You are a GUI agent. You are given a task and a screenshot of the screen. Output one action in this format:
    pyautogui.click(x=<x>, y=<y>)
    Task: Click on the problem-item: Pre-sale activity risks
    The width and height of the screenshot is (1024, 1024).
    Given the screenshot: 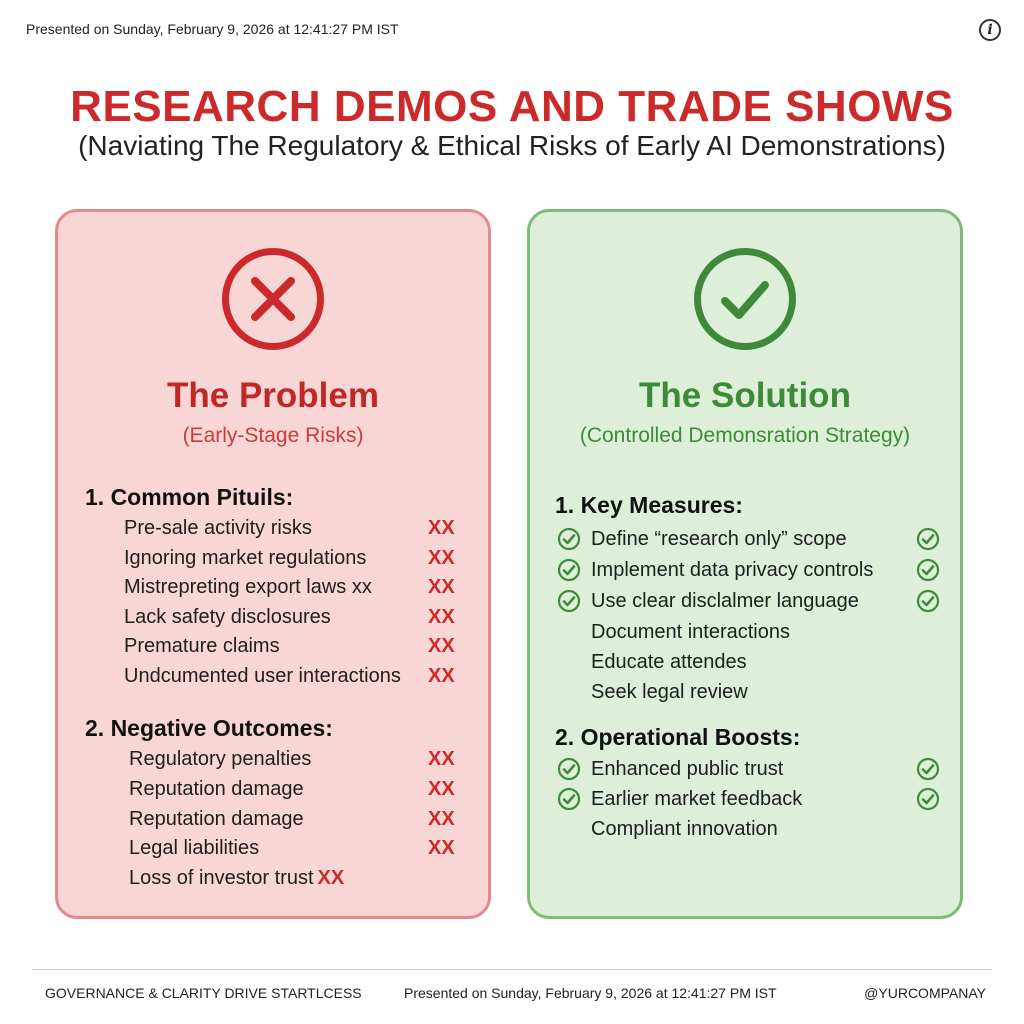 What is the action you would take?
    pyautogui.click(x=218, y=528)
    